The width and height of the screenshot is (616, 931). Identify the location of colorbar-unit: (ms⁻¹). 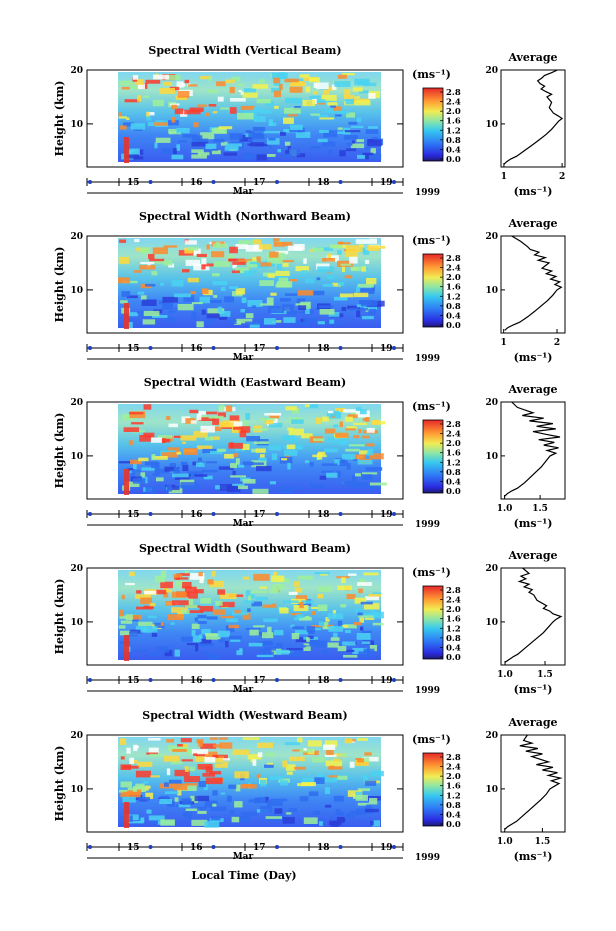
(431, 74).